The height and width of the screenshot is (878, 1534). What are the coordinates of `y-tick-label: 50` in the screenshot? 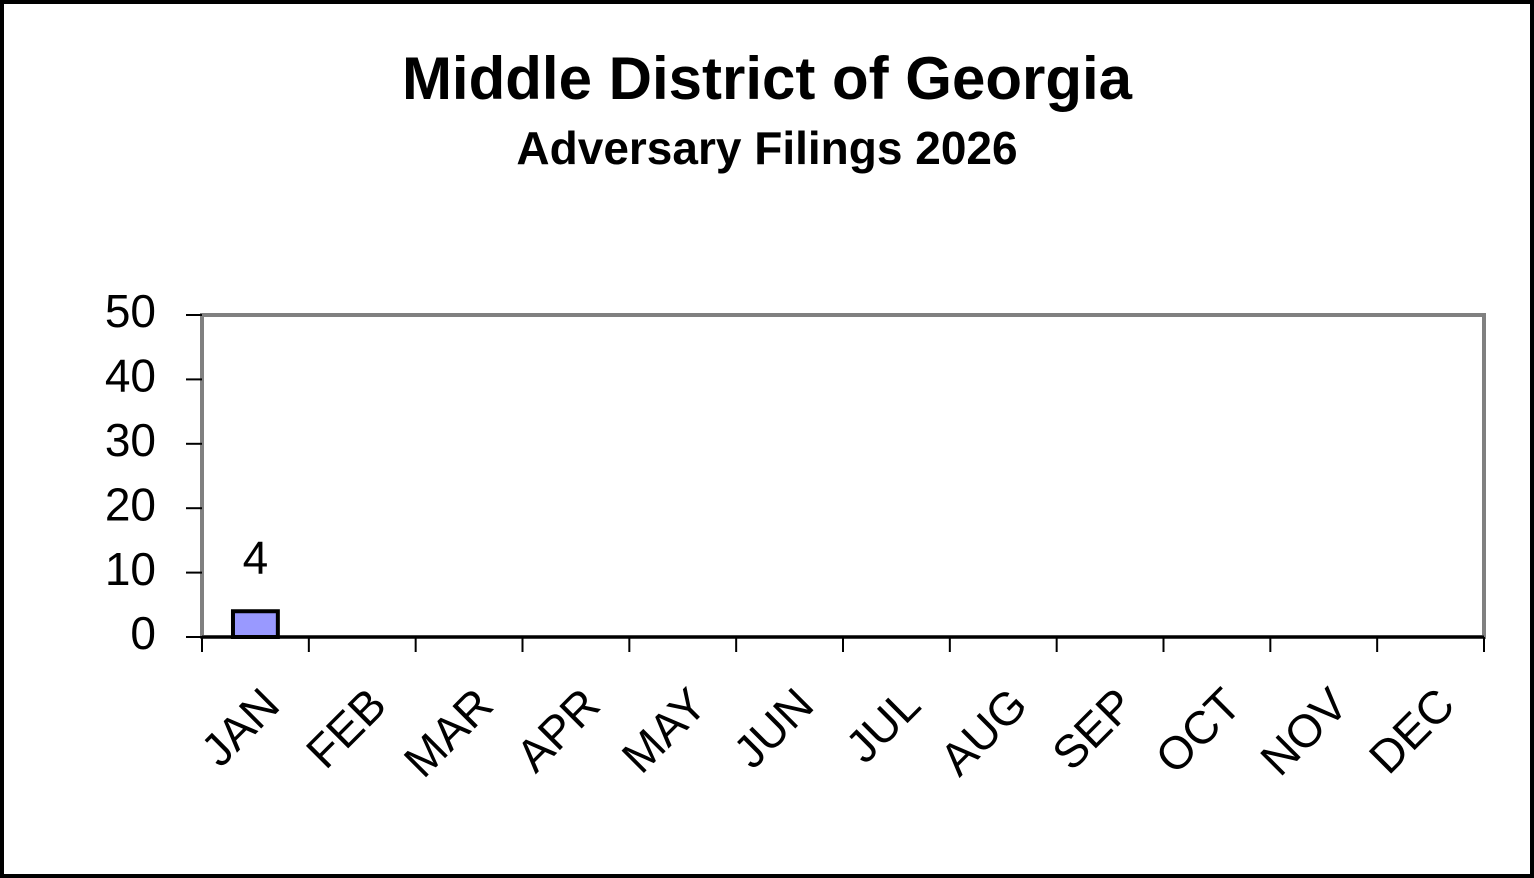 It's located at (130, 311).